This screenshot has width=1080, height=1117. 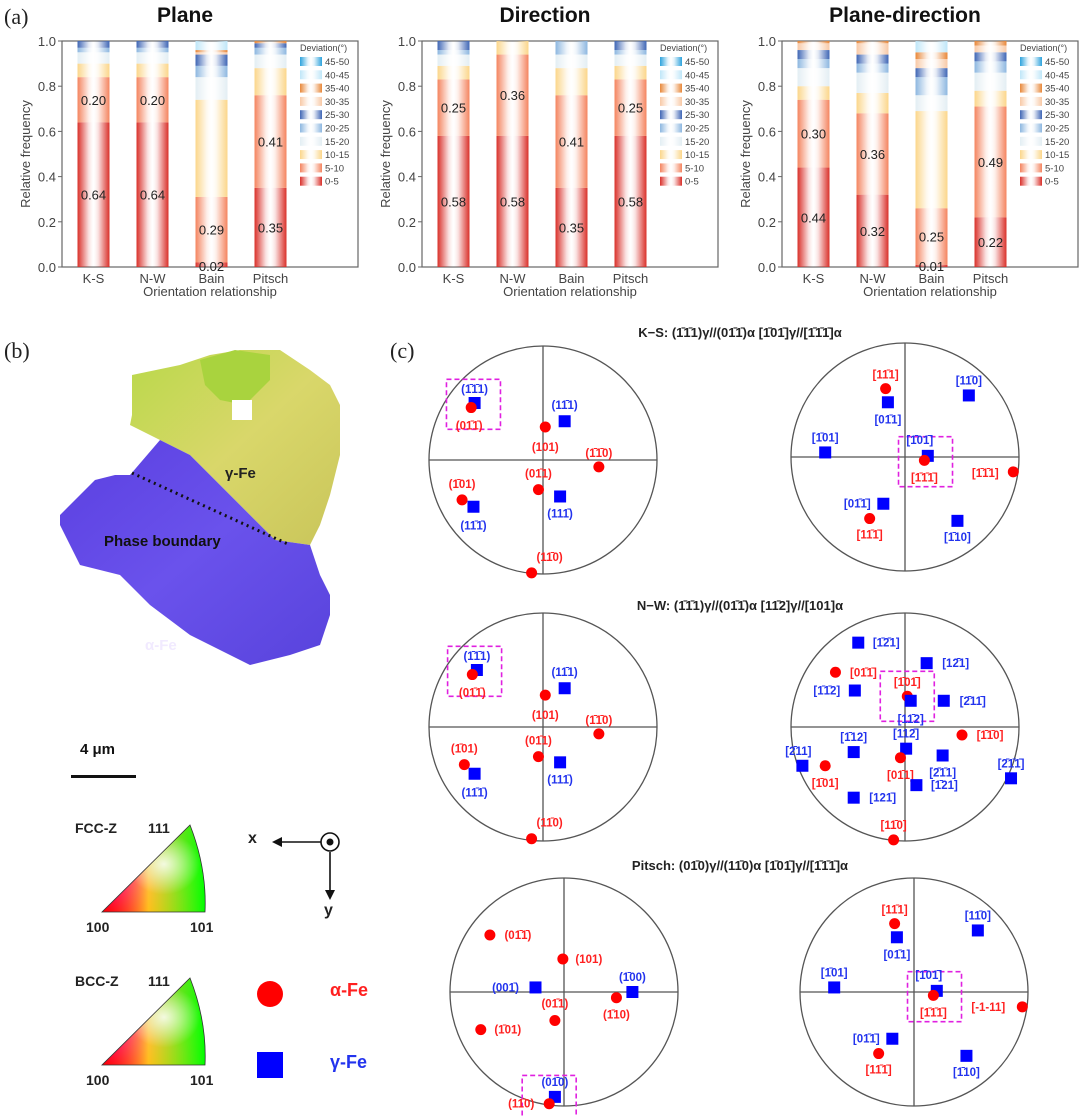 What do you see at coordinates (565, 406) in the screenshot?
I see `pole-label: (11̄1)` at bounding box center [565, 406].